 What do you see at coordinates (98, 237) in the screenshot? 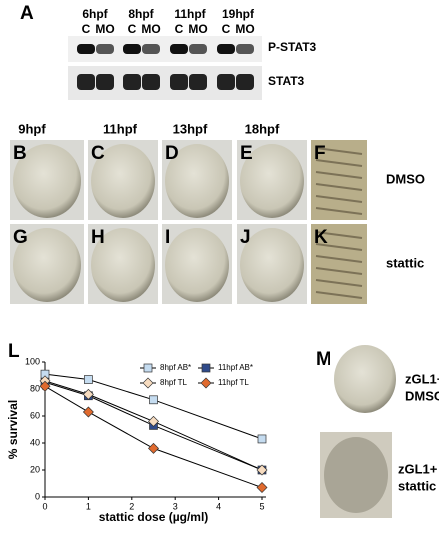
I see `panel-label: H` at bounding box center [98, 237].